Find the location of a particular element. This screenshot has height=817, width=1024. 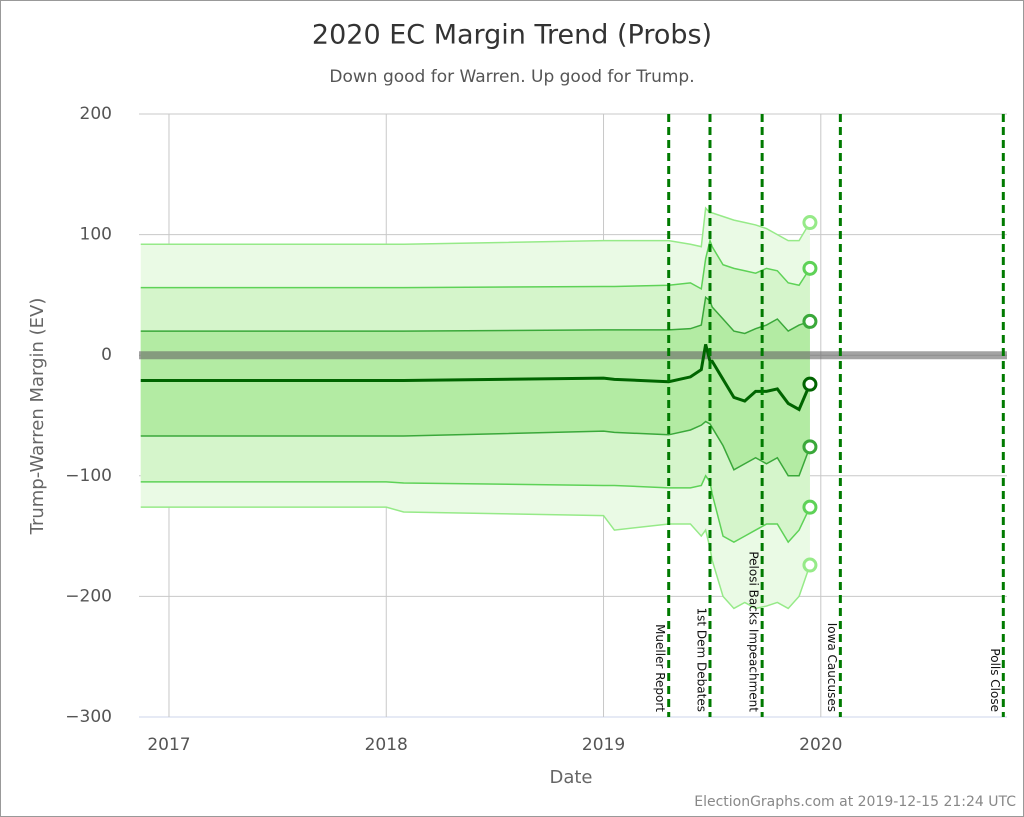

band-area is located at coordinates (475, 386).